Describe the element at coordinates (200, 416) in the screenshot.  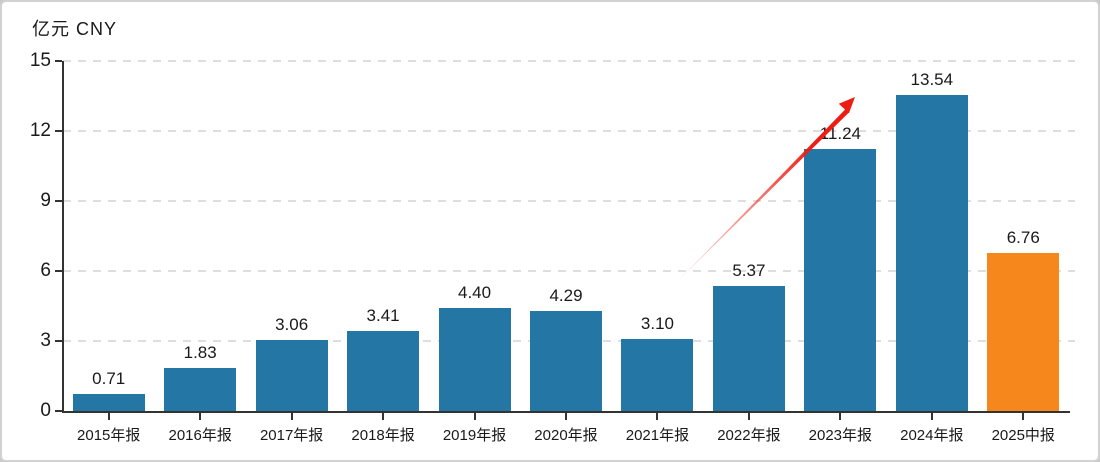
I see `x-axis-tick-2016年报` at that location.